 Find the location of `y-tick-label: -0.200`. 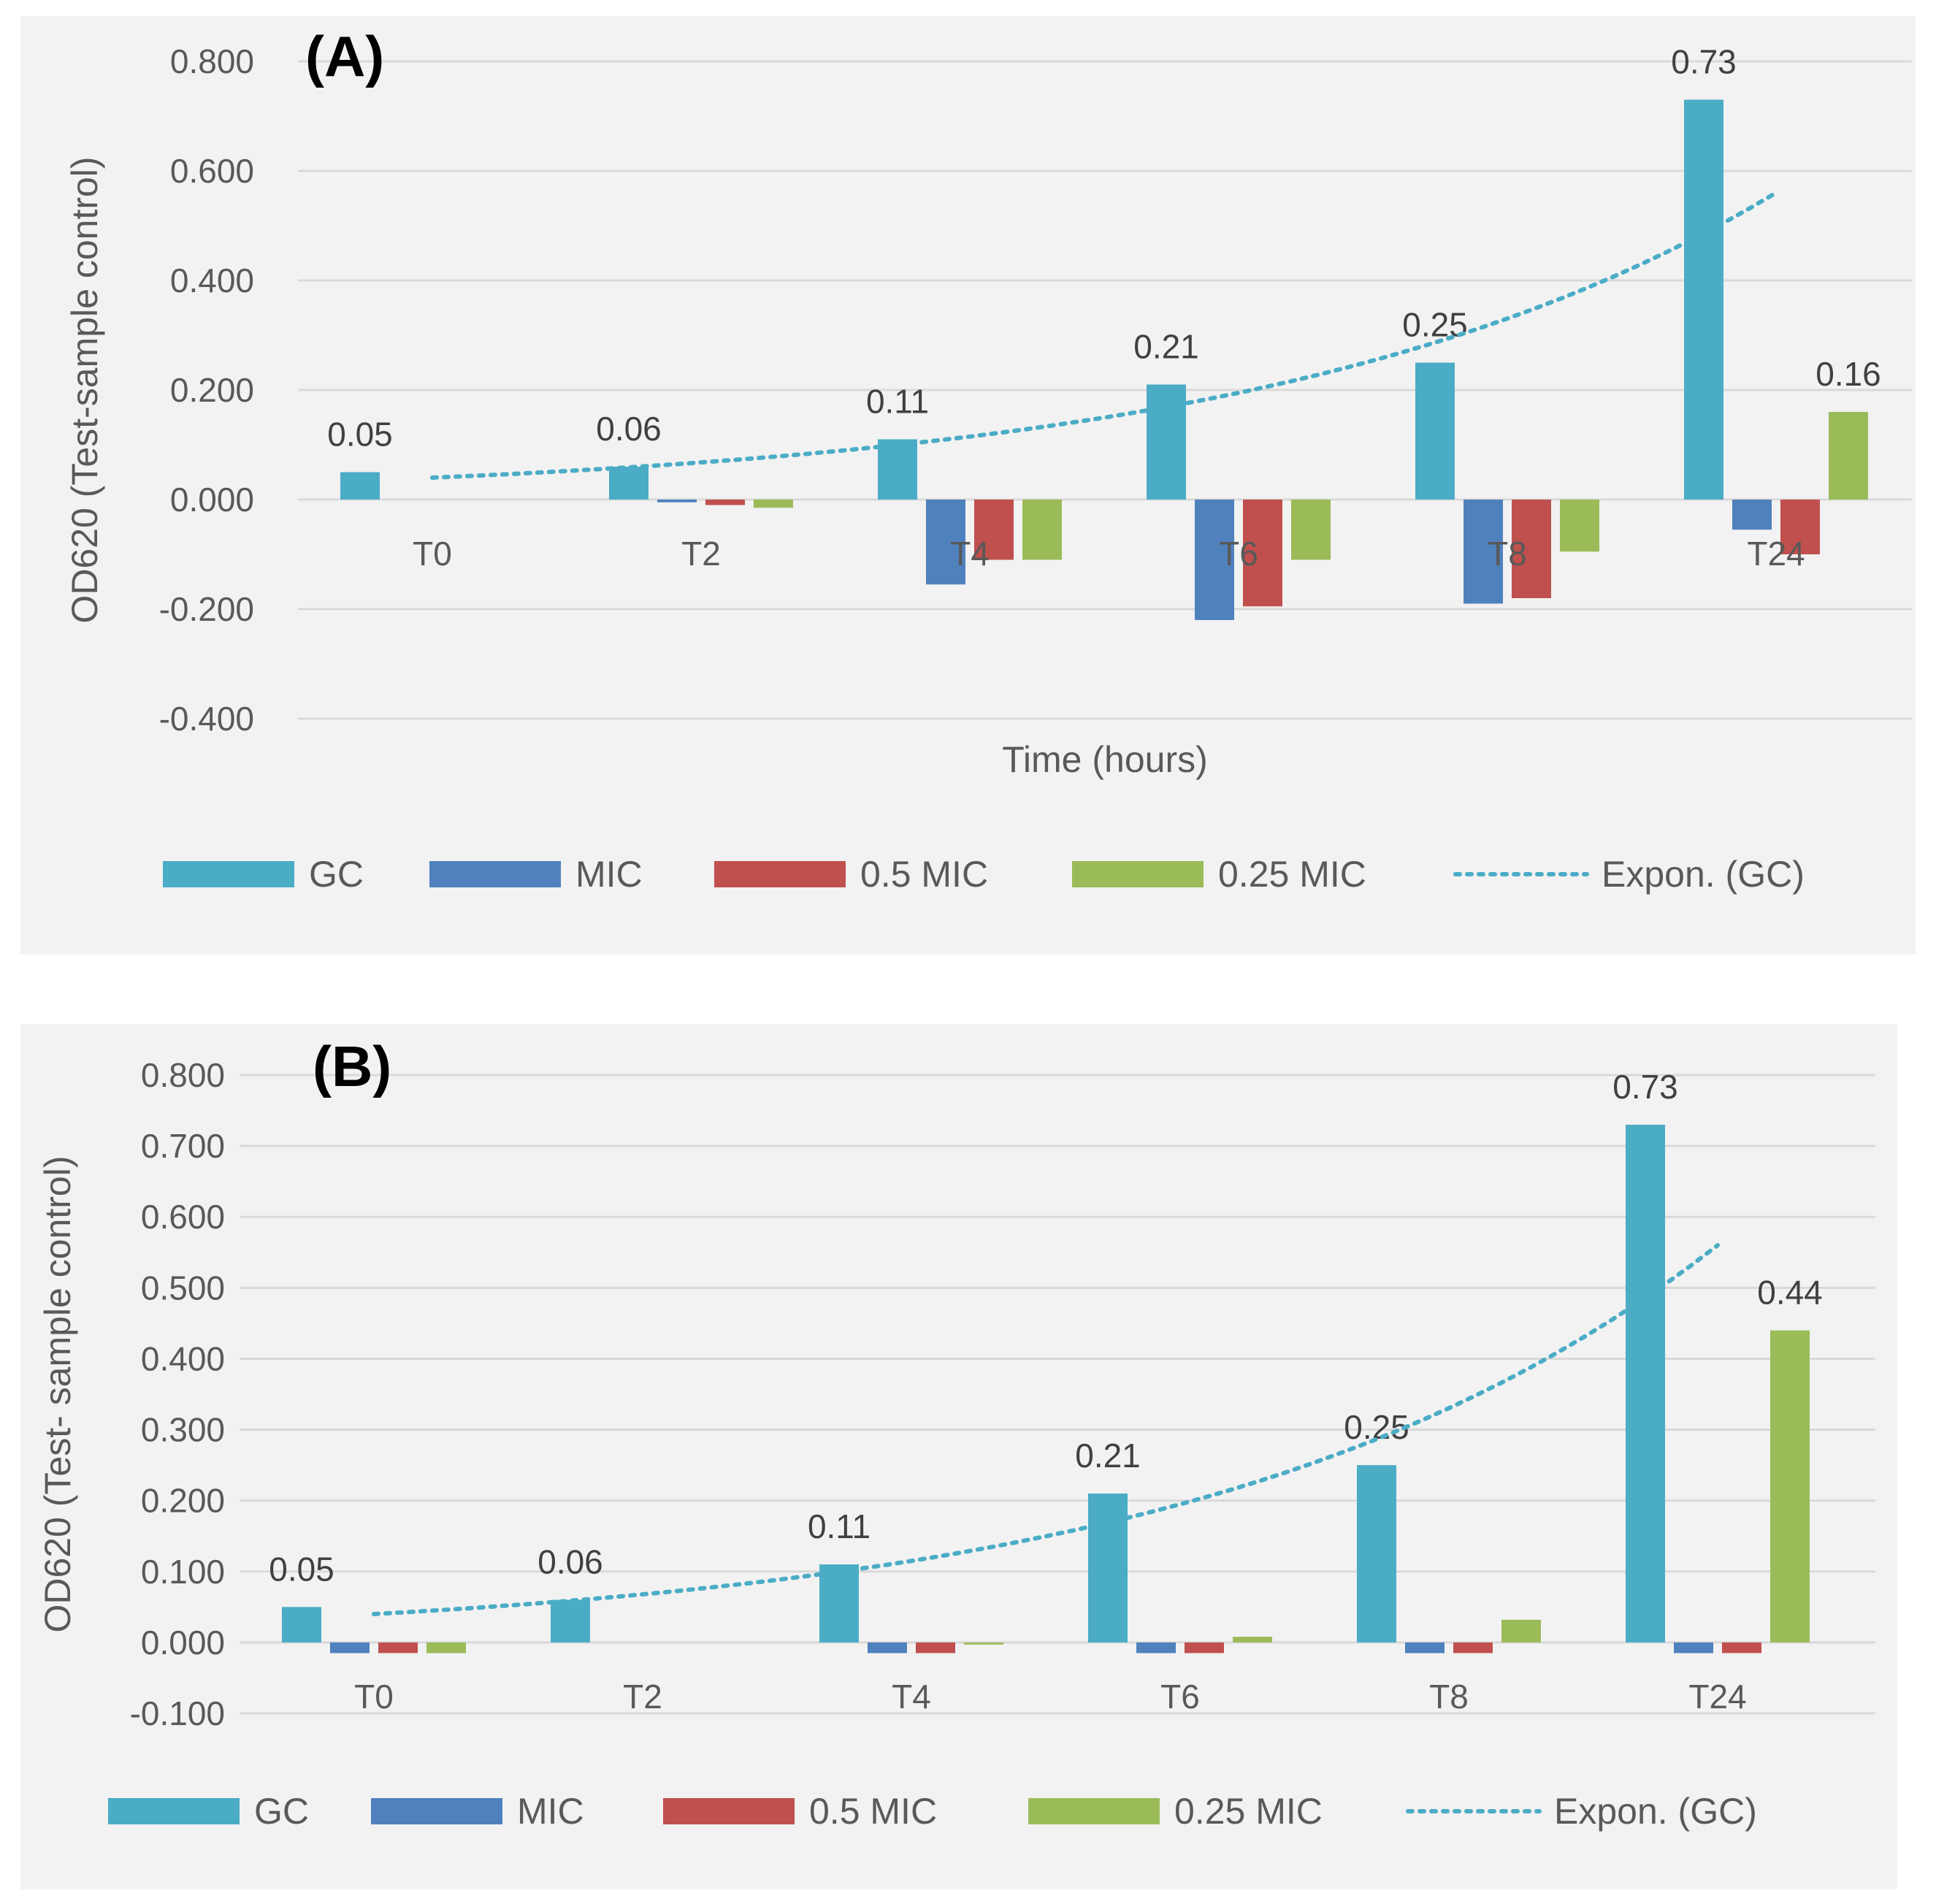

y-tick-label: -0.200 is located at coordinates (206, 609).